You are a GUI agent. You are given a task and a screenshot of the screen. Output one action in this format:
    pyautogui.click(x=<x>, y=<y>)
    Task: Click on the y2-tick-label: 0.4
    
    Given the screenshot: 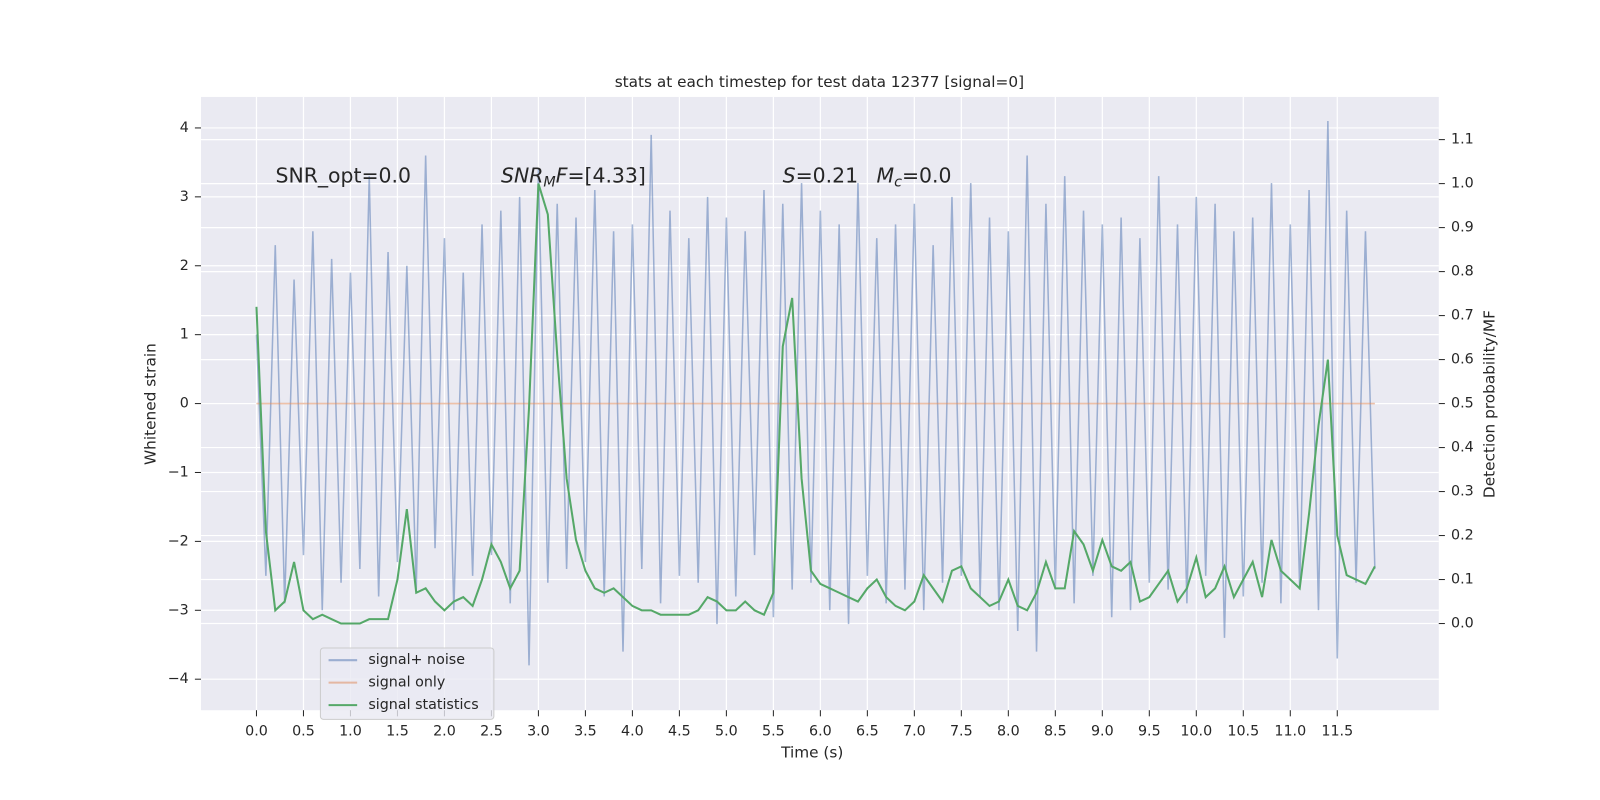 What is the action you would take?
    pyautogui.click(x=1462, y=448)
    